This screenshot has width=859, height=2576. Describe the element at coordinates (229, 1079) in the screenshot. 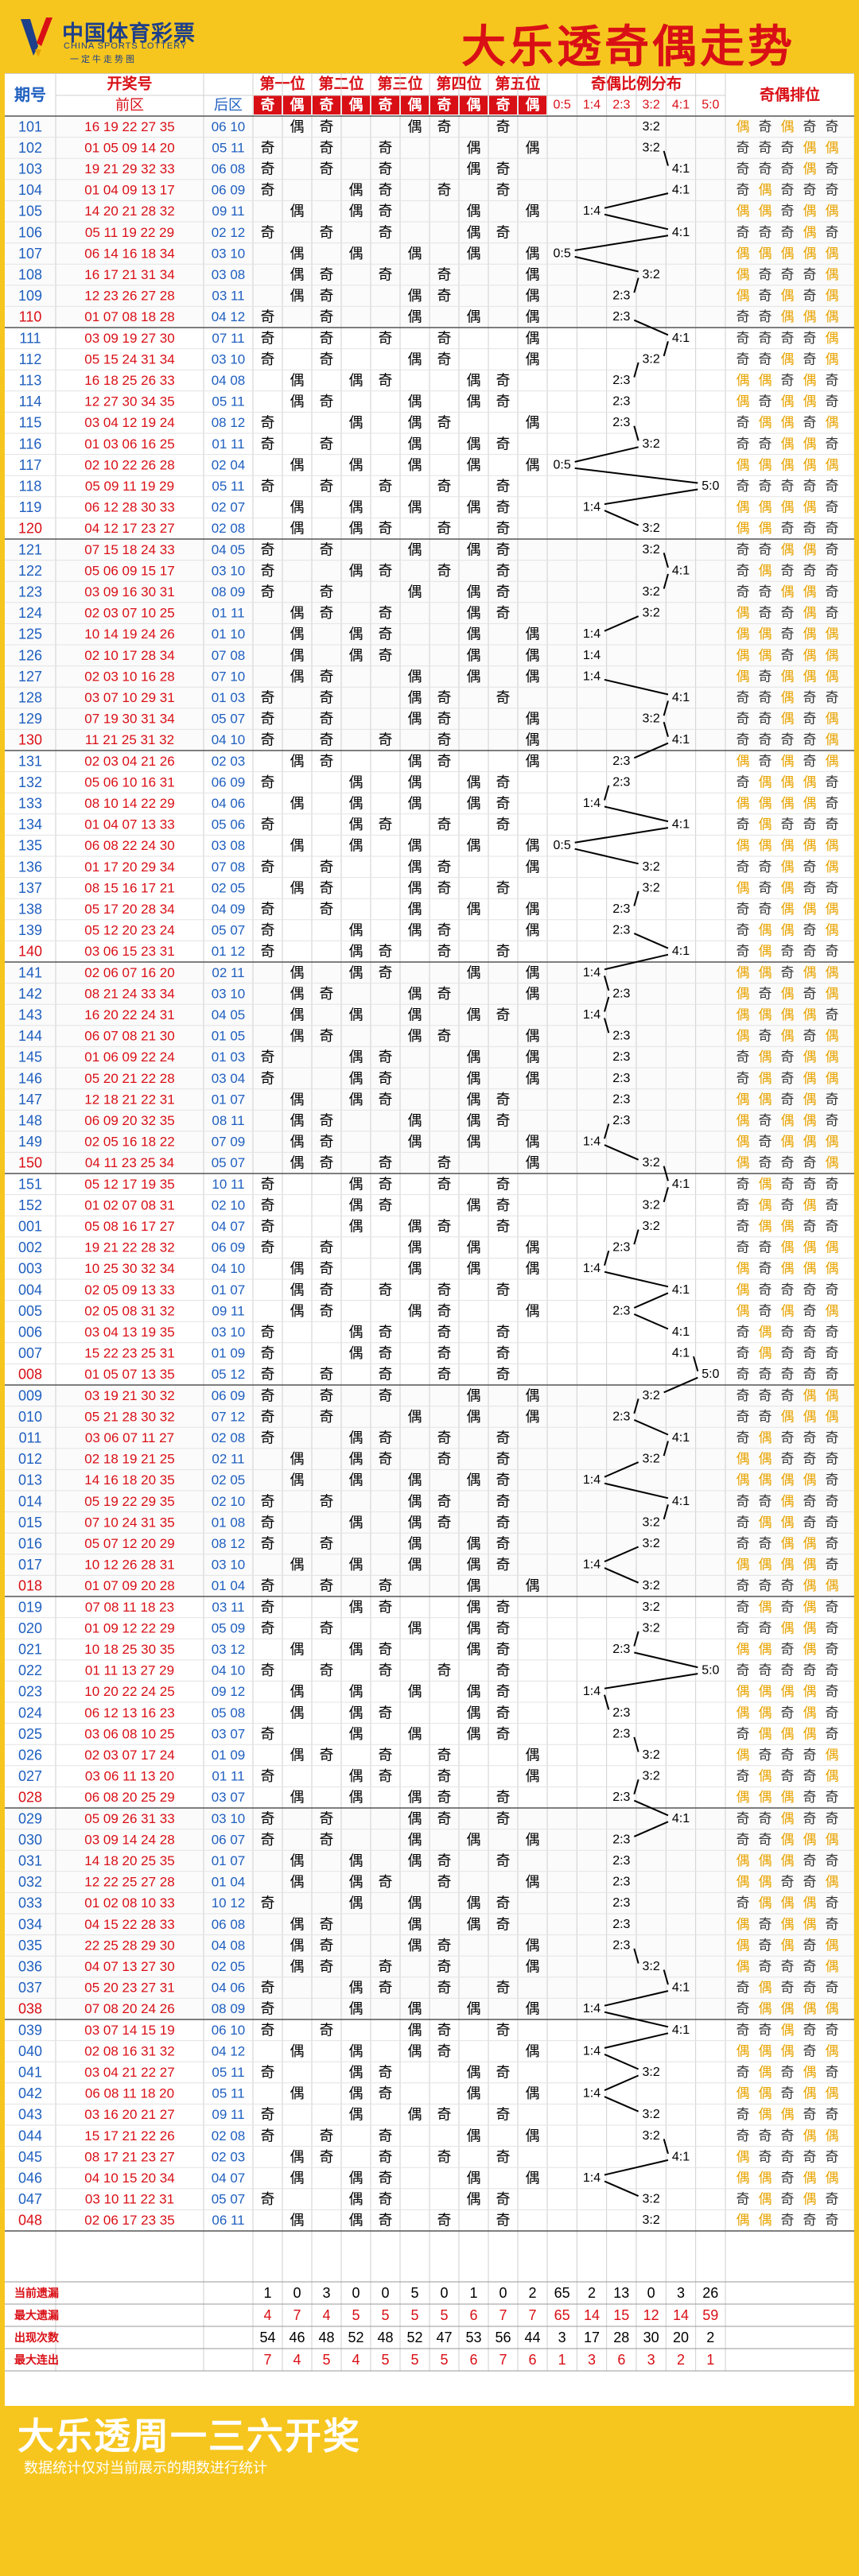

I see `back-numbers: 03 04` at that location.